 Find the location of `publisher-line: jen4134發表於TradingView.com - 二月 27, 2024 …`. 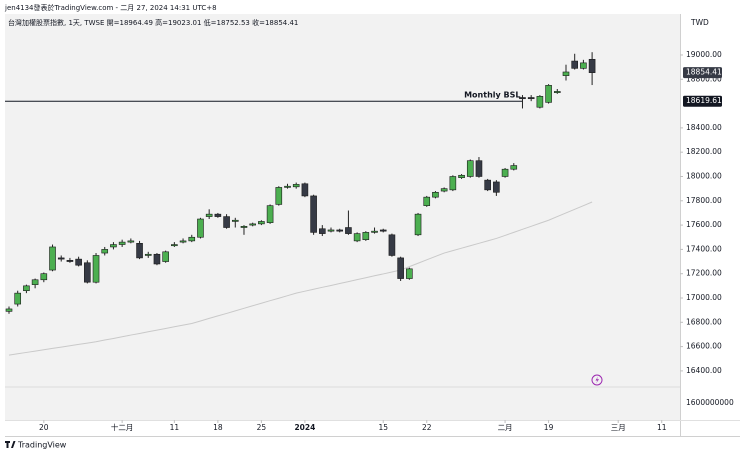

publisher-line: jen4134發表於TradingView.com - 二月 27, 2024 … is located at coordinates (110, 7).